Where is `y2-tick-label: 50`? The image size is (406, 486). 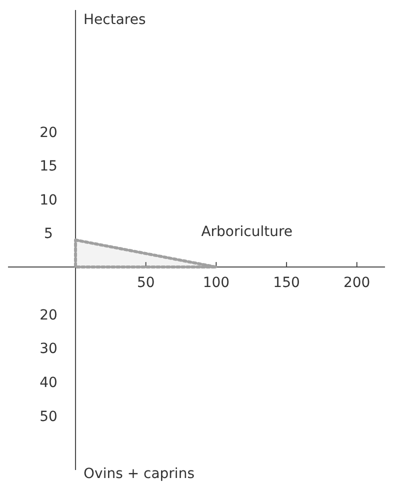
y2-tick-label: 50 is located at coordinates (49, 416).